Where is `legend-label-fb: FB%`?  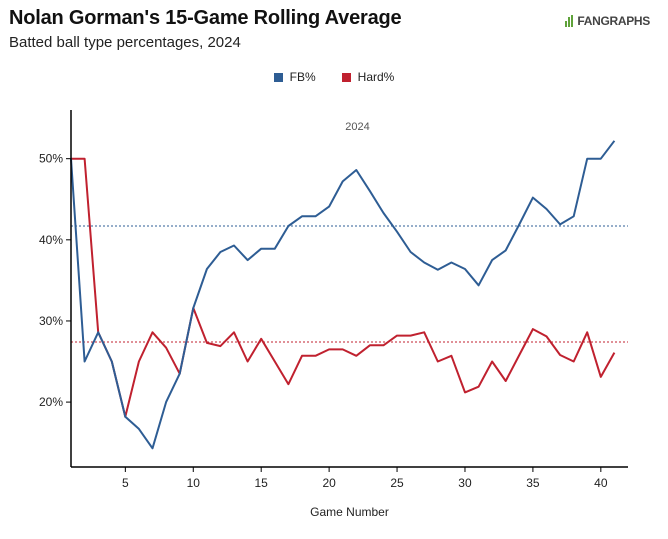
legend-label-fb: FB% is located at coordinates (302, 77).